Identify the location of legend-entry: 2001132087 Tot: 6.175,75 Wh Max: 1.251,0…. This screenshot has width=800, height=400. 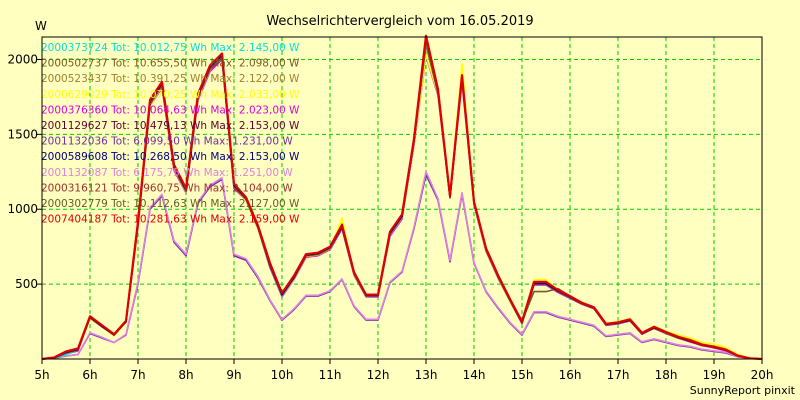
(167, 173).